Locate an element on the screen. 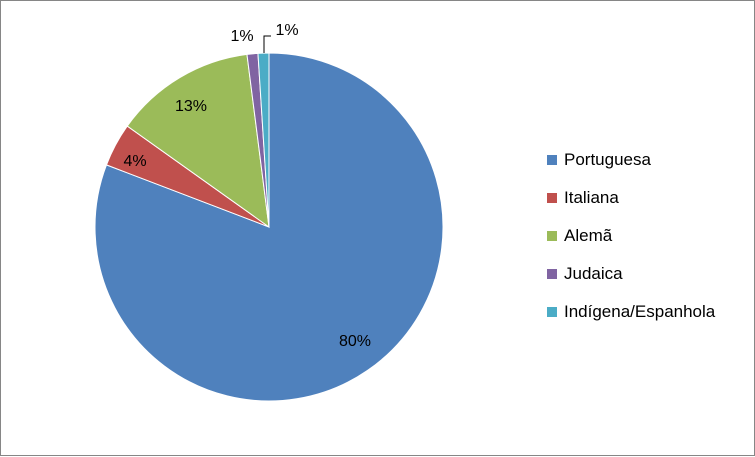  data-label-italiana: 4% is located at coordinates (134, 161).